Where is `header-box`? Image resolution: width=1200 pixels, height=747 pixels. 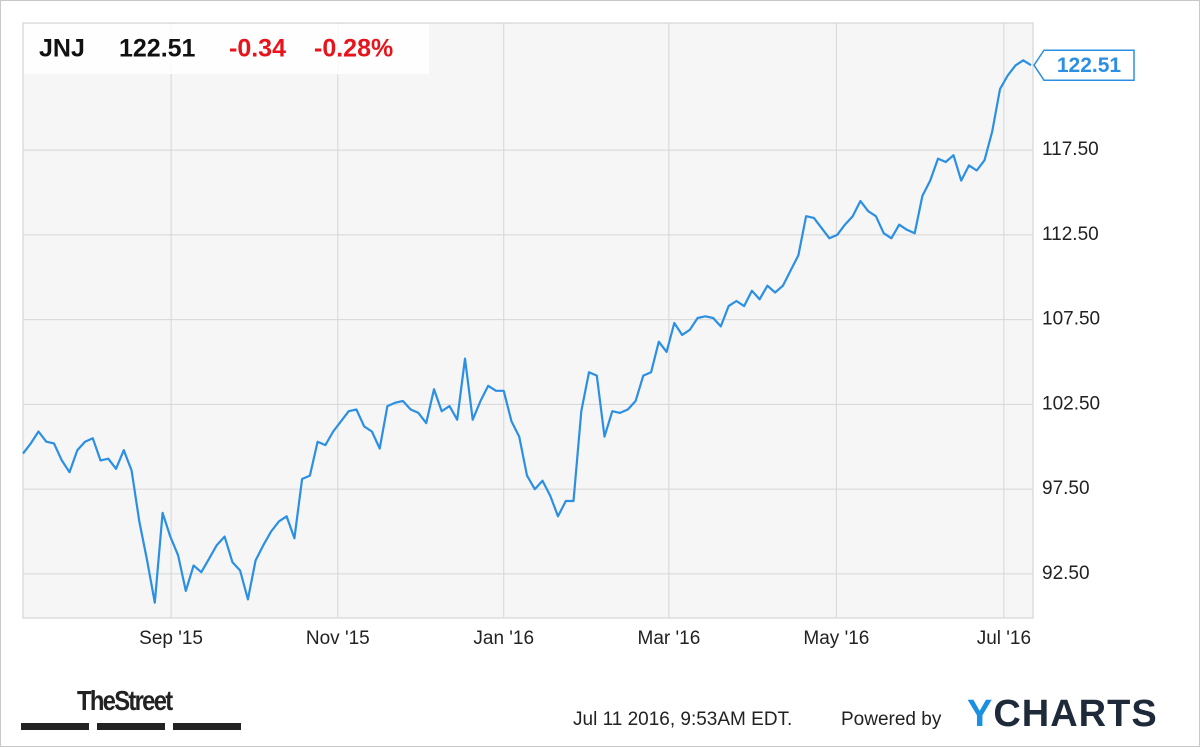
header-box is located at coordinates (226, 49).